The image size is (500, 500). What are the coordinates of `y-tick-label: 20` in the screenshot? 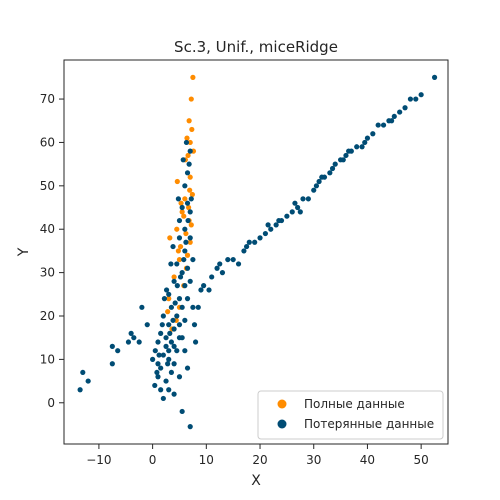 It's located at (47, 316).